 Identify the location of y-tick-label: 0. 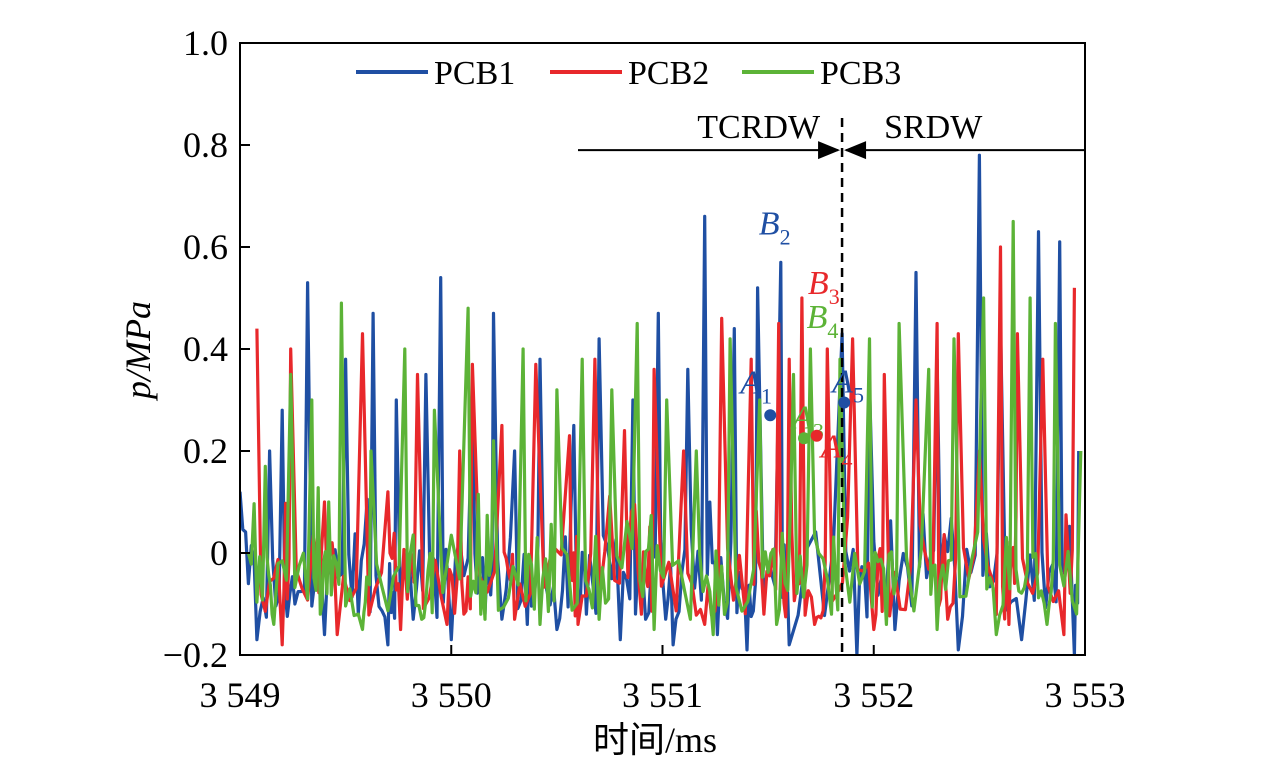
(219, 553).